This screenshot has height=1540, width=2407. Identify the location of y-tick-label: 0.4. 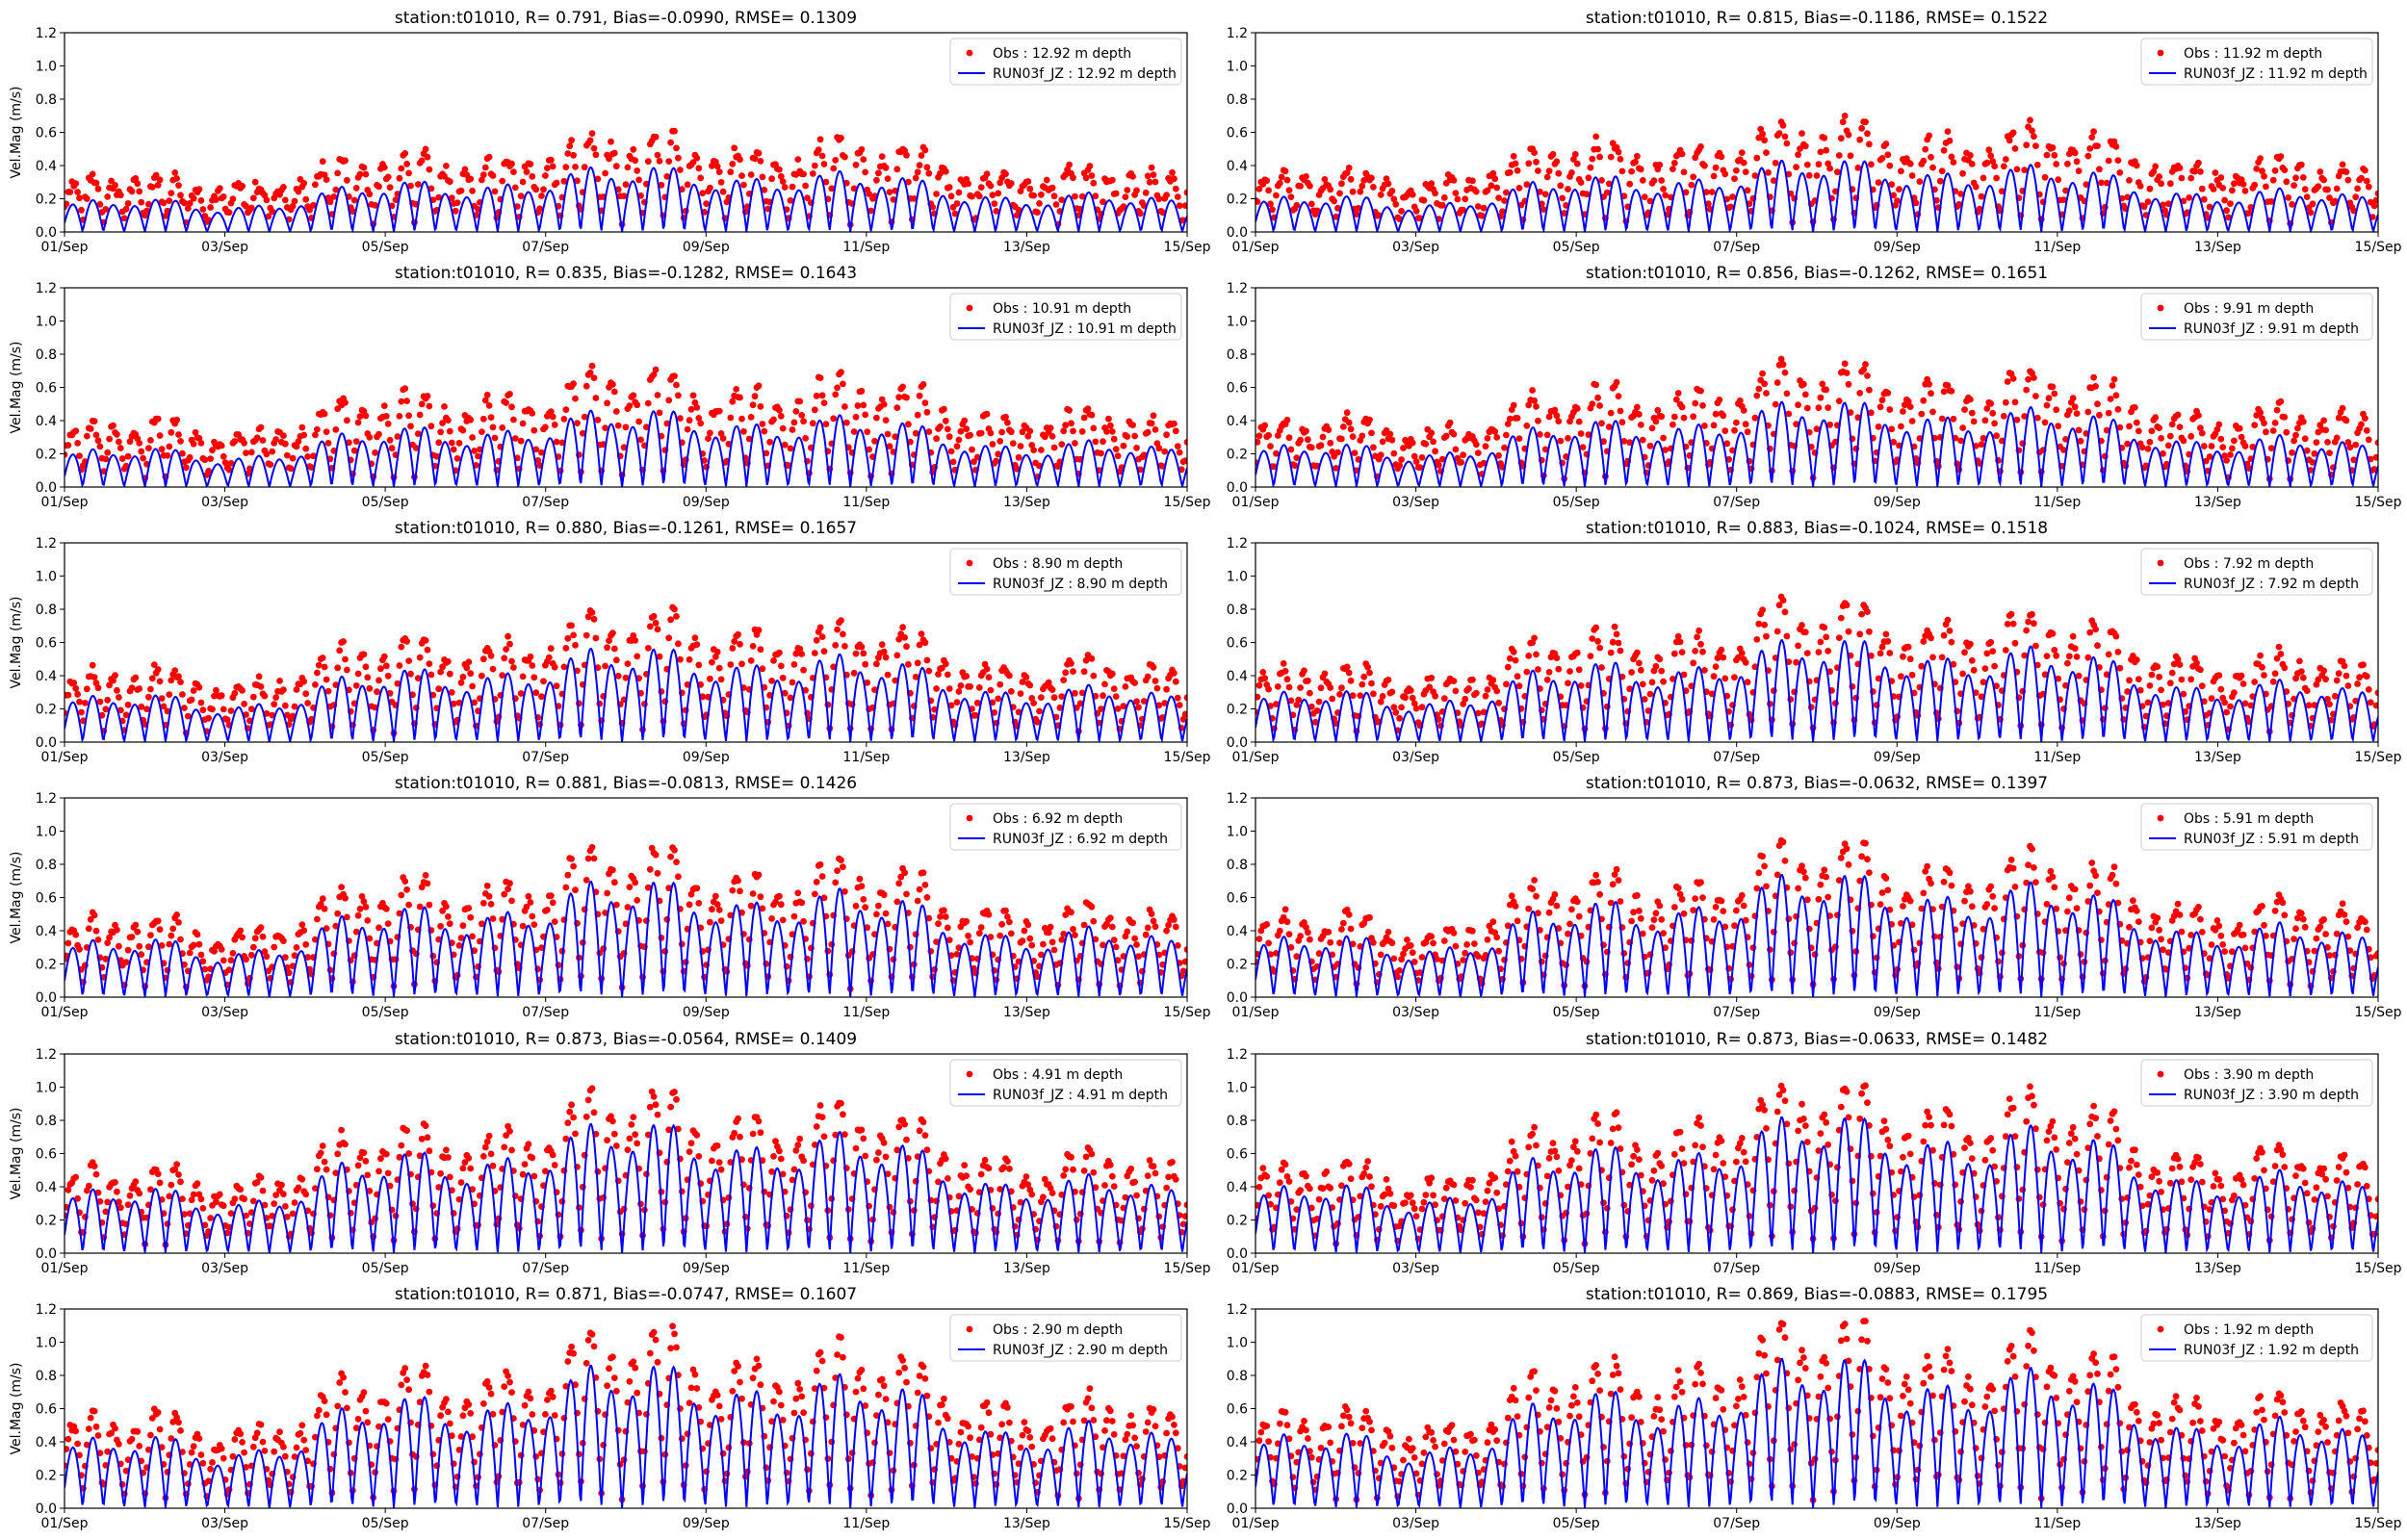
(46, 931).